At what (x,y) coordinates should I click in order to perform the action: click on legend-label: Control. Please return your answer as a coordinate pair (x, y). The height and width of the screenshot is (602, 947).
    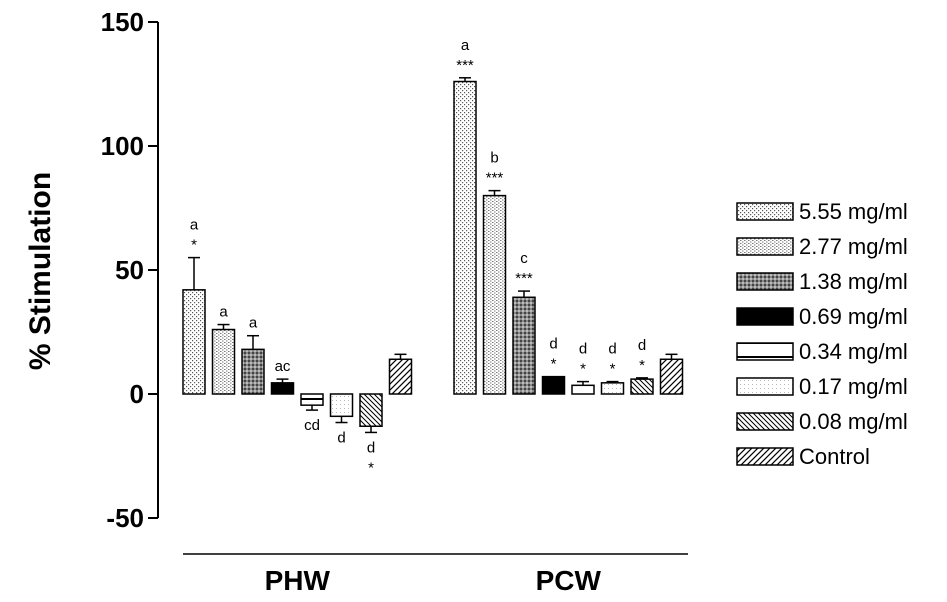
    Looking at the image, I should click on (834, 456).